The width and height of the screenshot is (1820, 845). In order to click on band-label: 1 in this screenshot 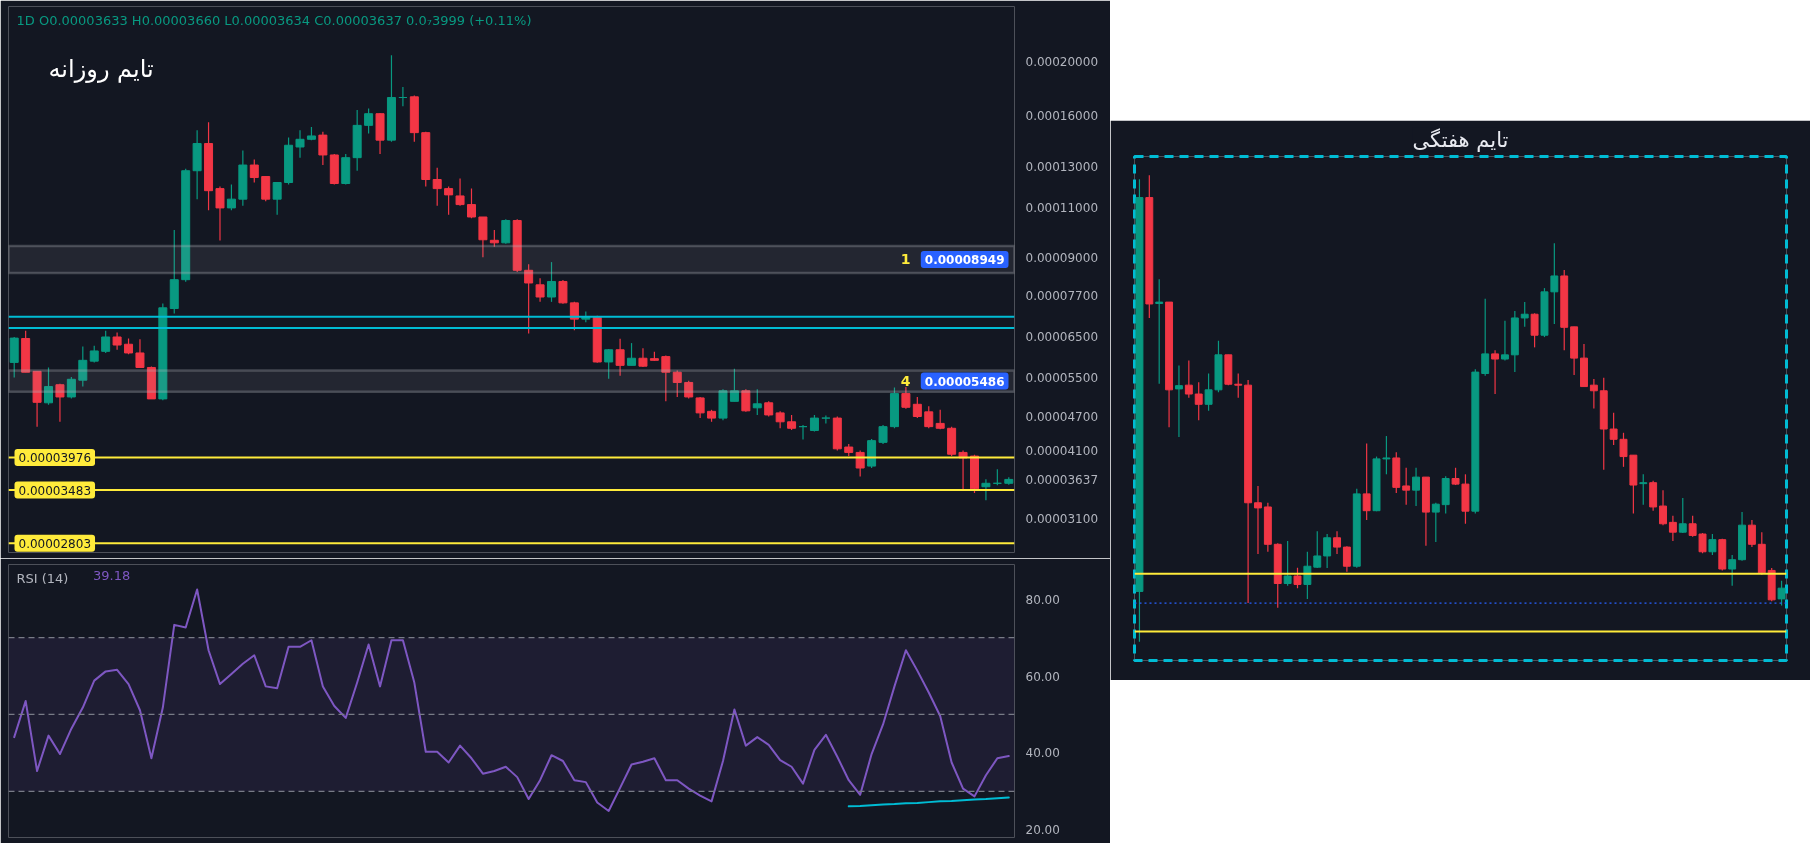, I will do `click(905, 259)`.